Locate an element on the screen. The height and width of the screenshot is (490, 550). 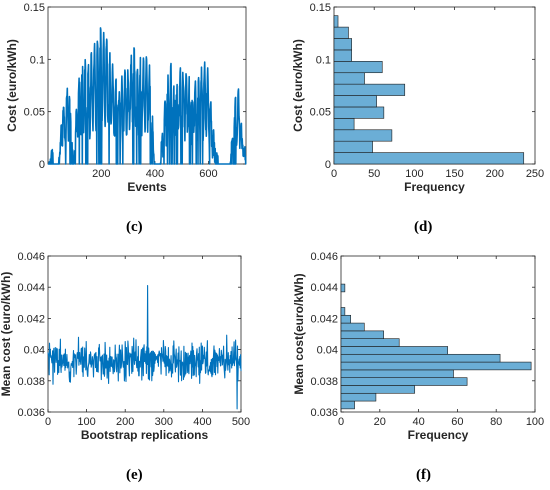
caption-f: (f) is located at coordinates (423, 475).